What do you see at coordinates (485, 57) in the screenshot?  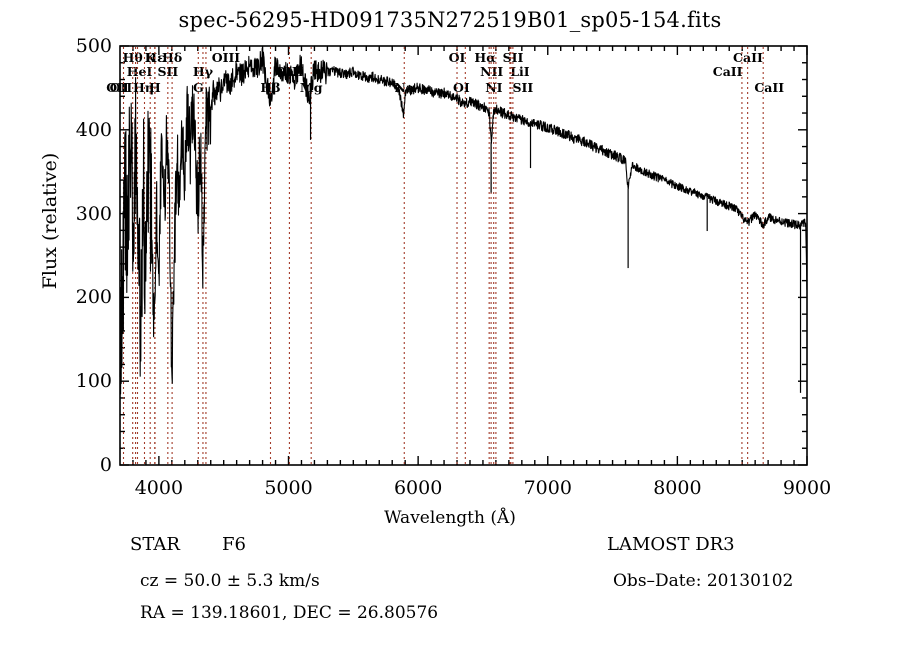 I see `spectral-line-label: Hα` at bounding box center [485, 57].